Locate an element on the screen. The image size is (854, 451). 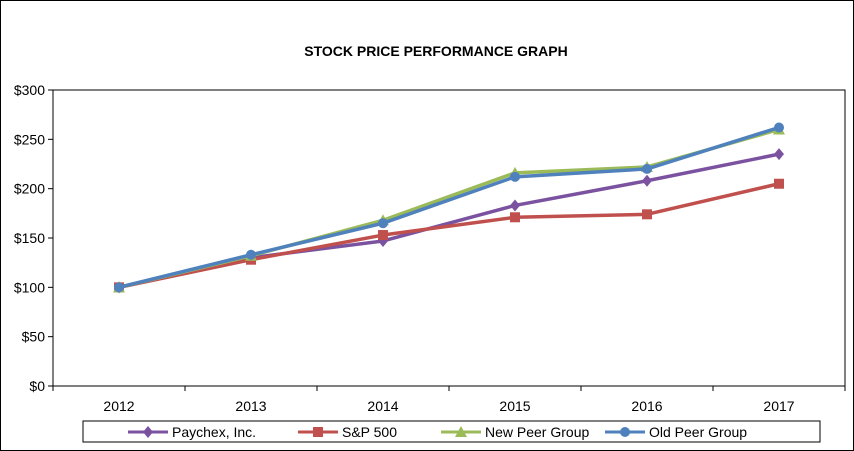
y-tick-label: $300 is located at coordinates (29, 90).